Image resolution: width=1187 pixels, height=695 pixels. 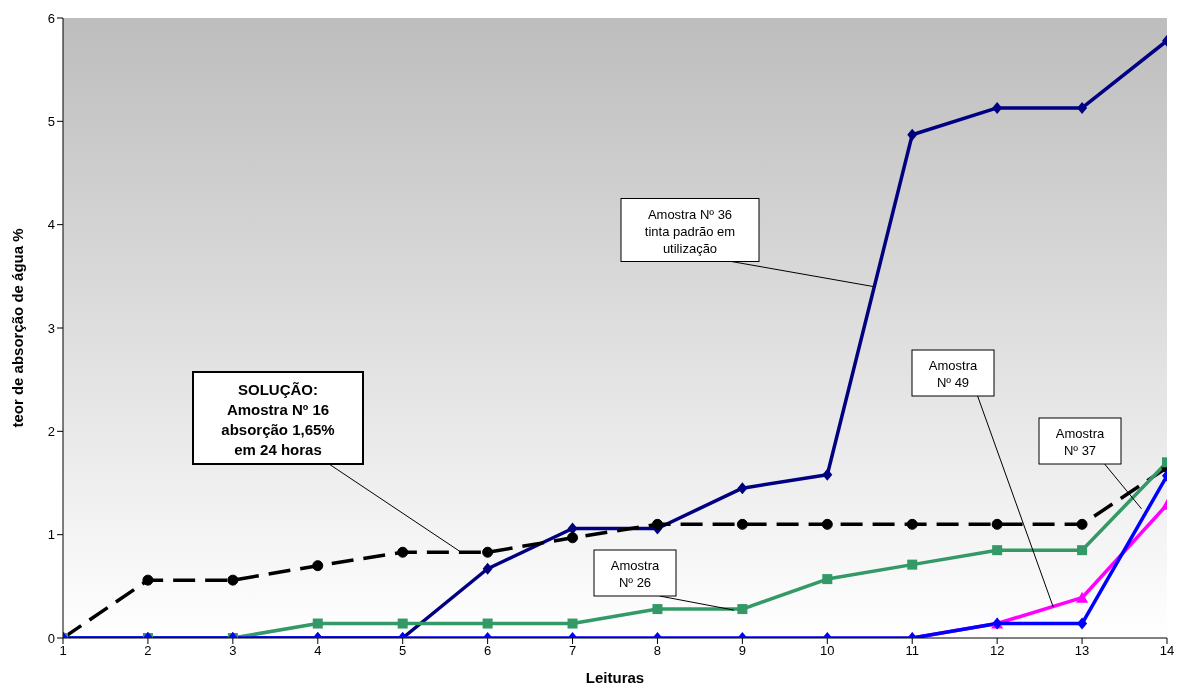 I want to click on y-axis-title: teor de absorção de água %, so click(x=18, y=328).